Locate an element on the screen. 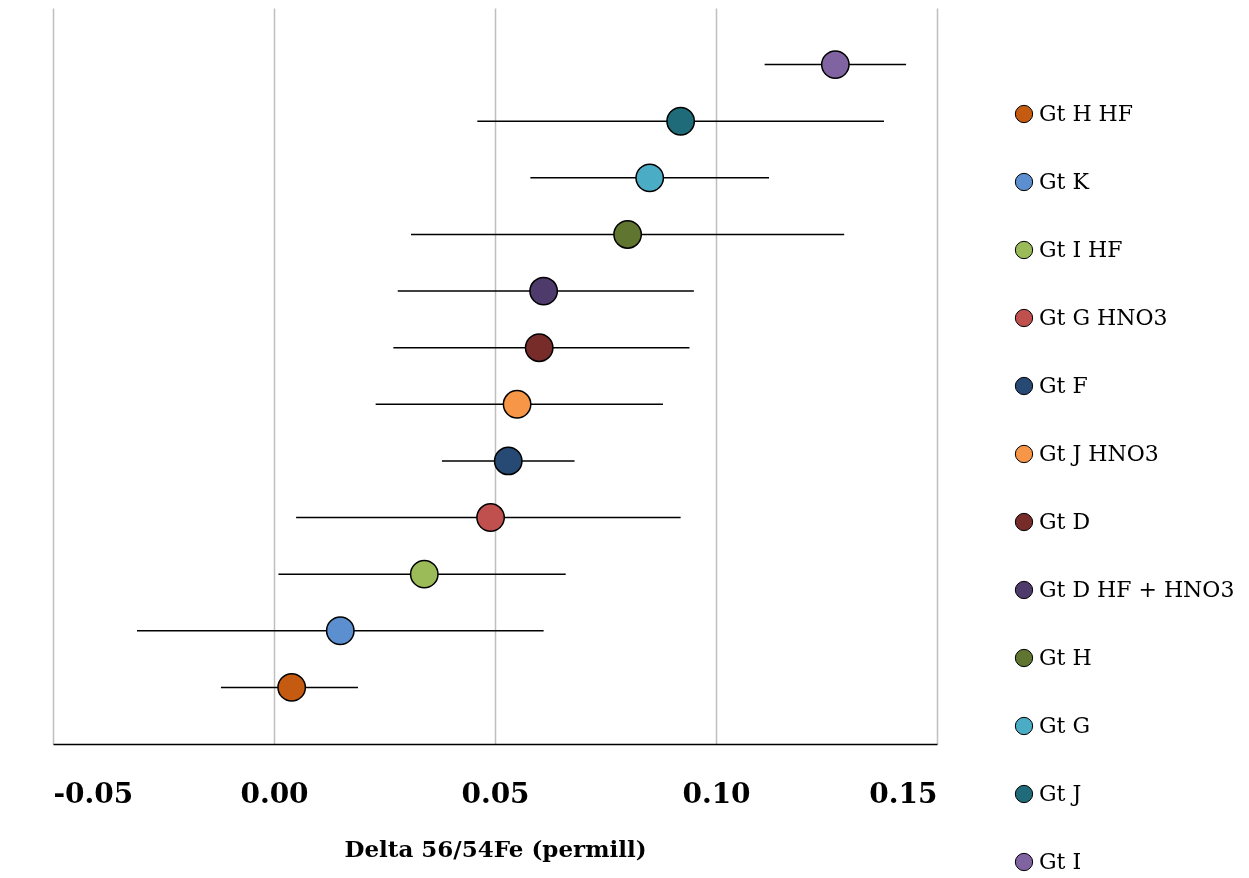 The image size is (1249, 878). legend-label: Gt F is located at coordinates (1063, 385).